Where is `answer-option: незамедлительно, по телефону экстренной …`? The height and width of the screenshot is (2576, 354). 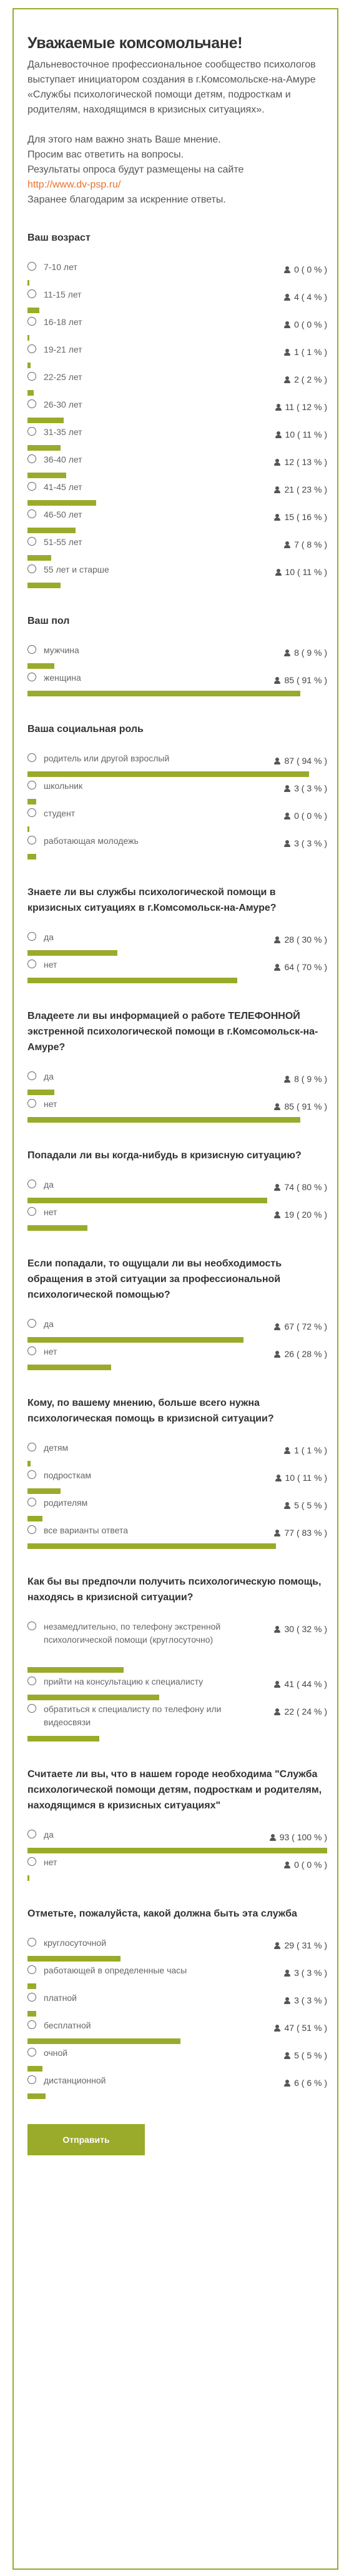
answer-option: незамедлительно, по телефону экстренной … is located at coordinates (177, 1647).